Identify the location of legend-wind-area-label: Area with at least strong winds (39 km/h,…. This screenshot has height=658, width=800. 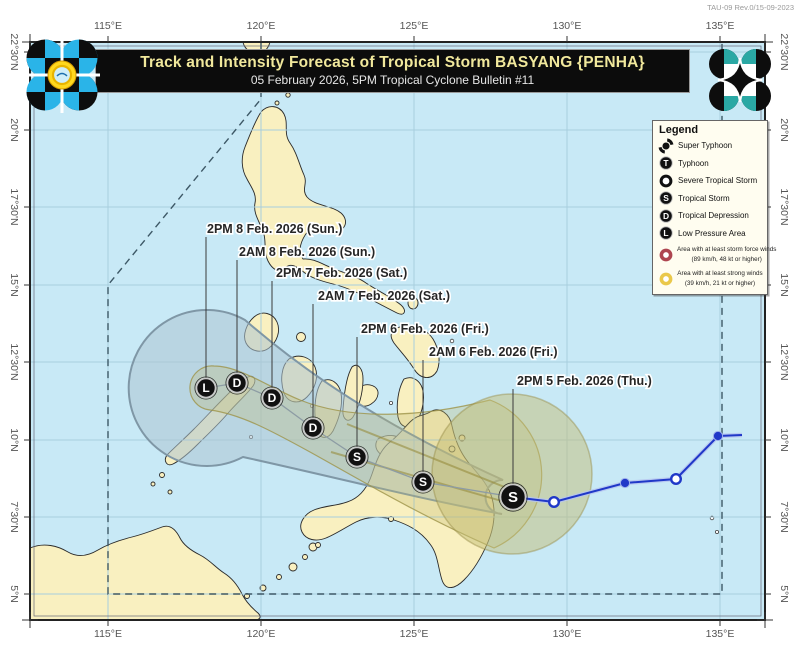
(720, 278).